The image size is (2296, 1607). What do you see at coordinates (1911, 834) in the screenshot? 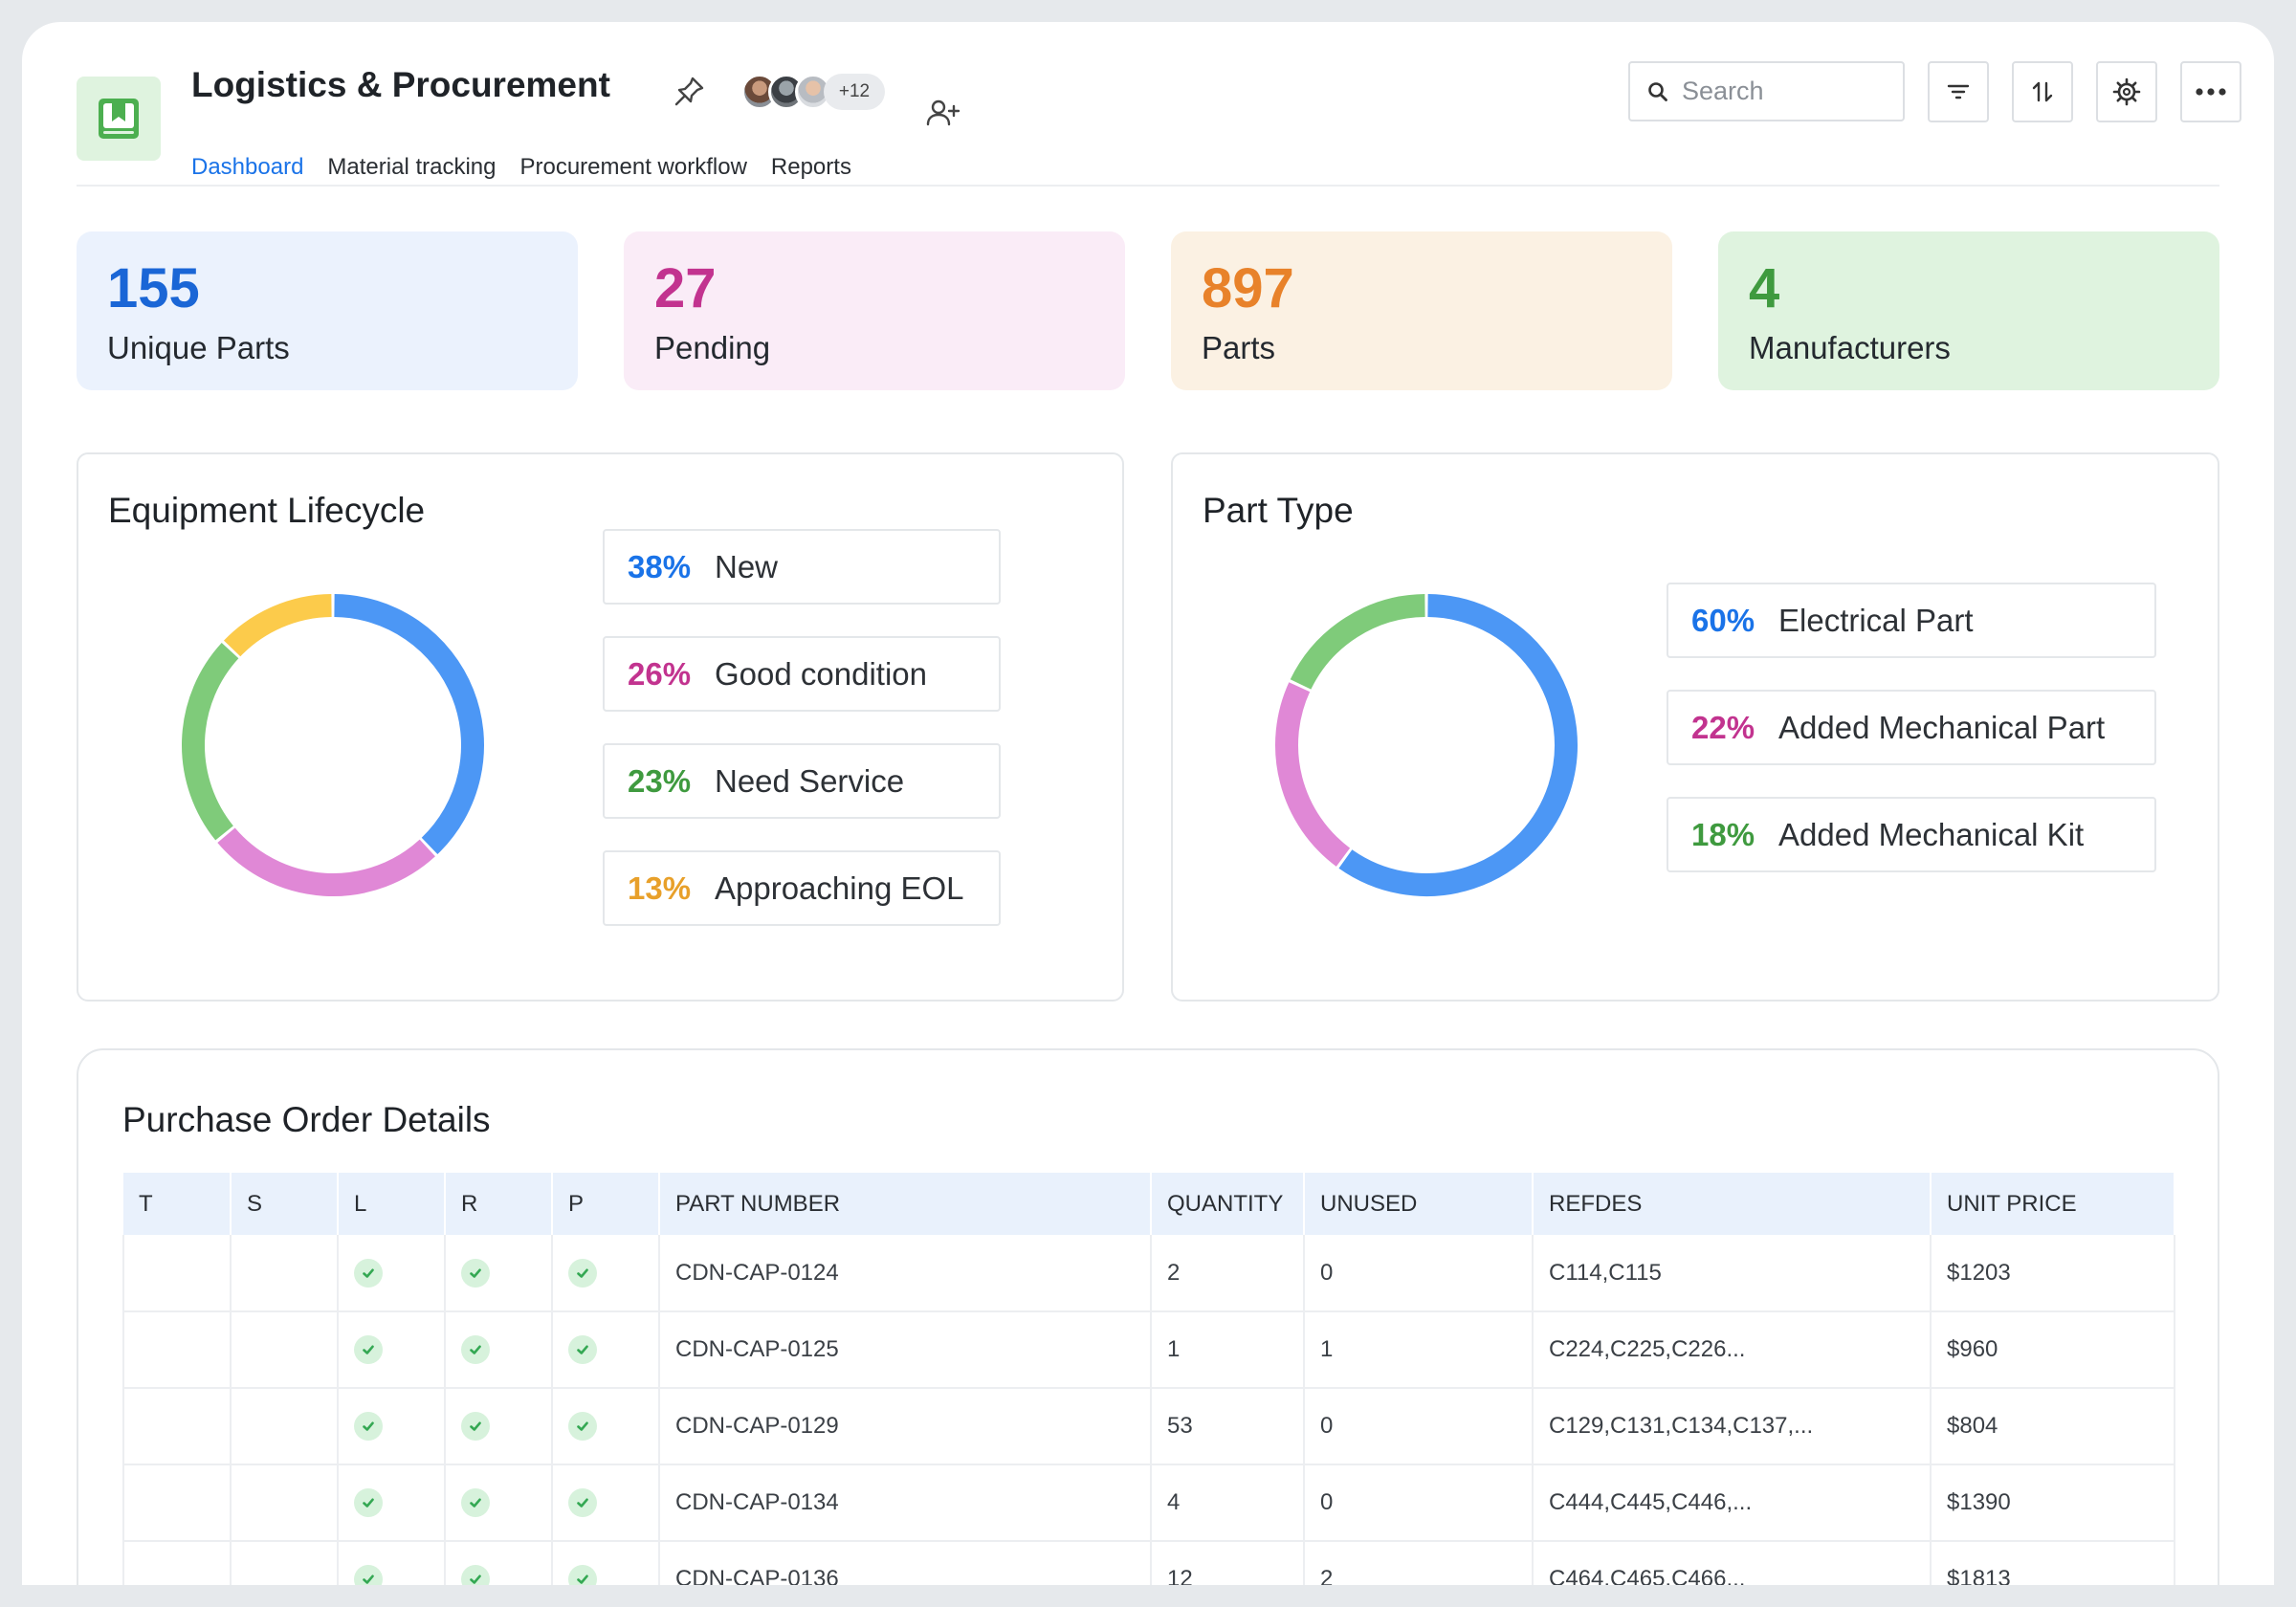
I see `legend-item-added-mechanical-kit: 18% Added Mechanical Kit` at bounding box center [1911, 834].